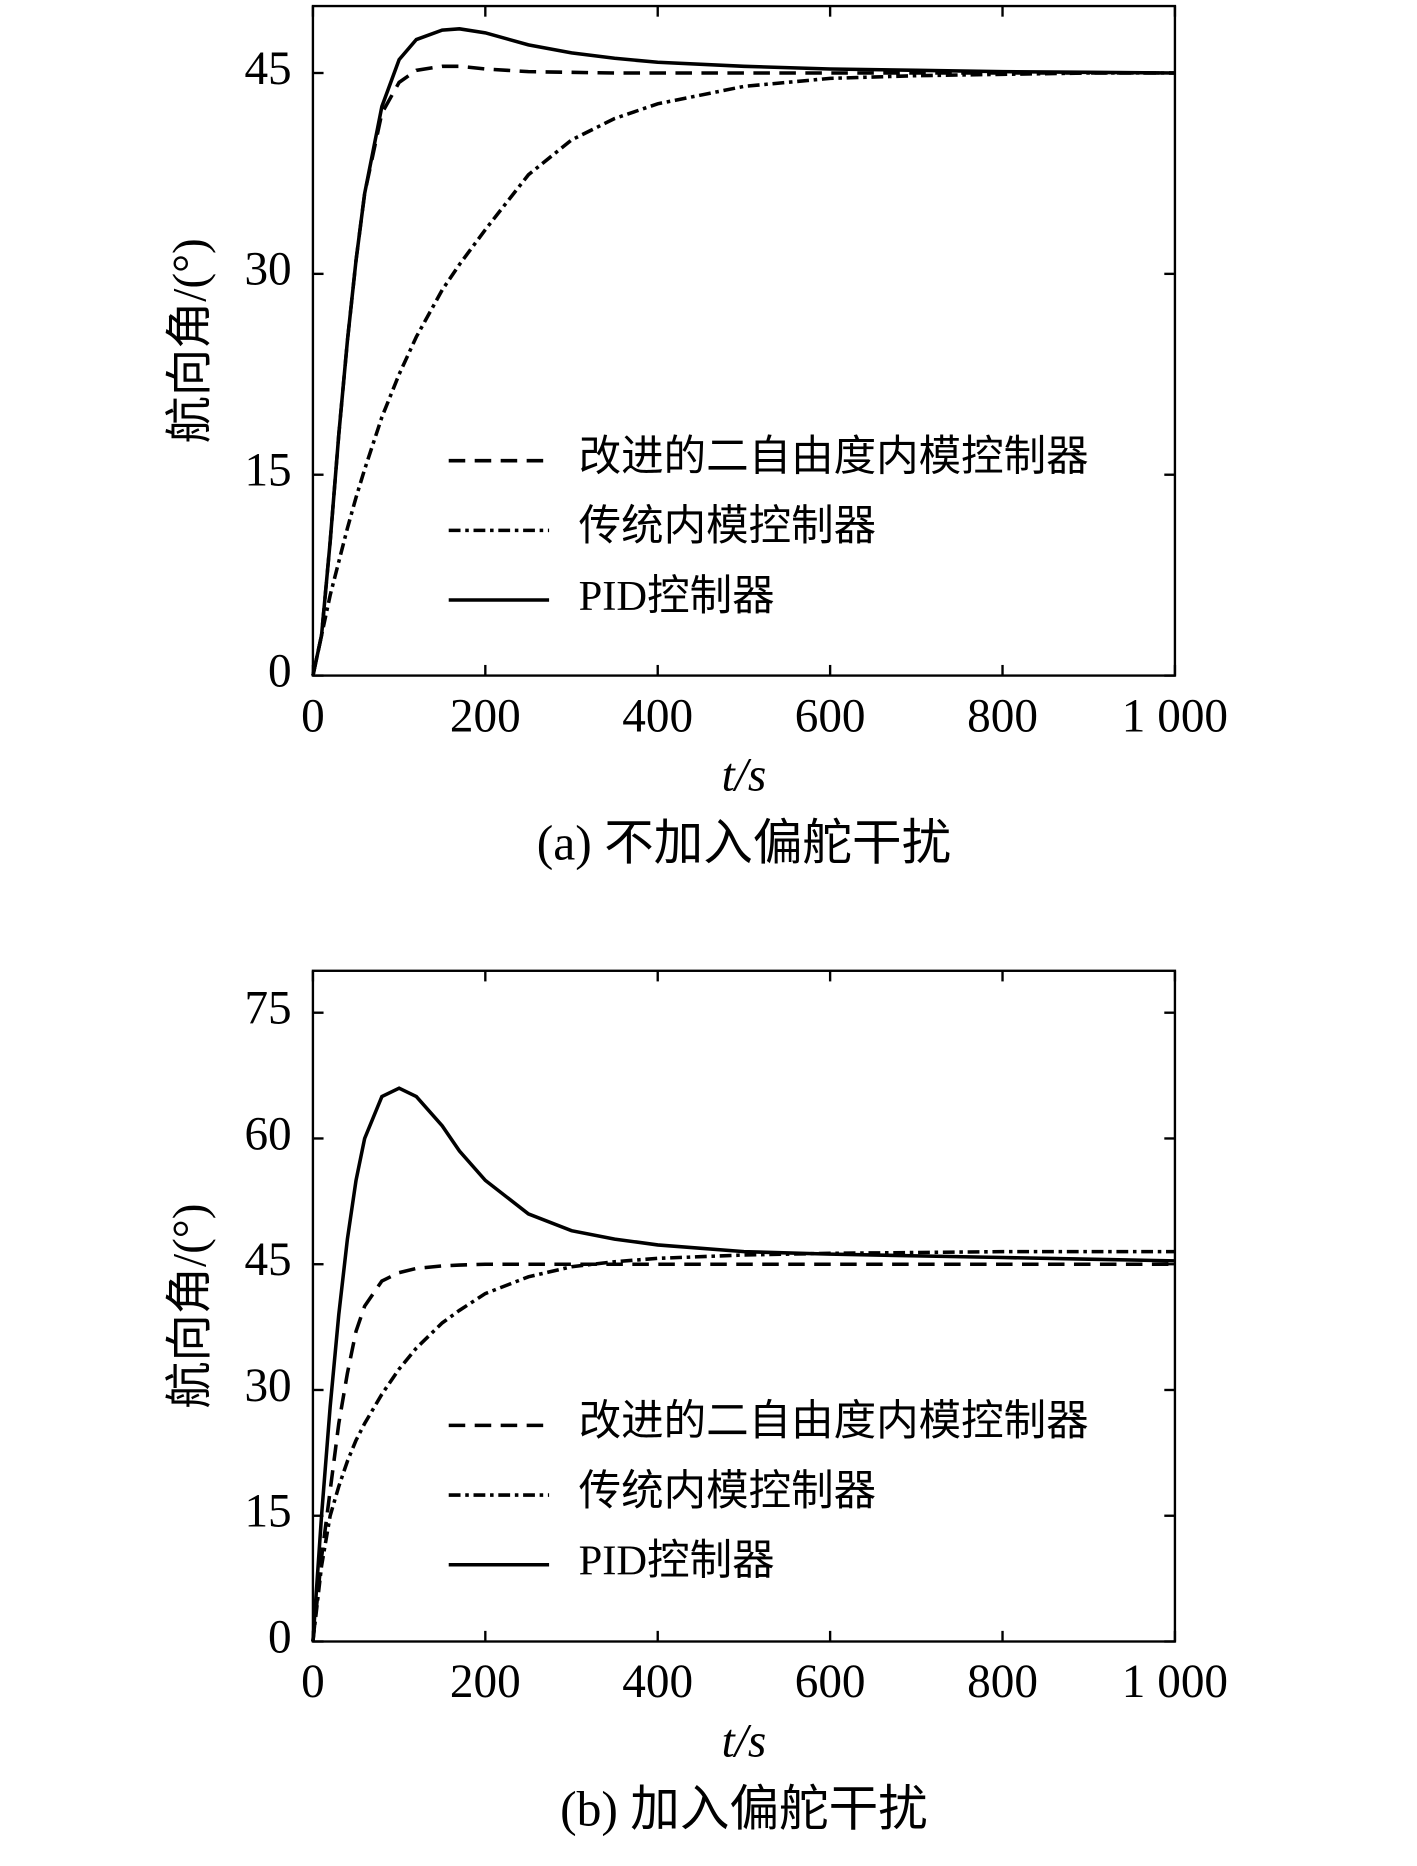 Image resolution: width=1417 pixels, height=1866 pixels. Describe the element at coordinates (267, 1009) in the screenshot. I see `y-tick-label: 75` at that location.